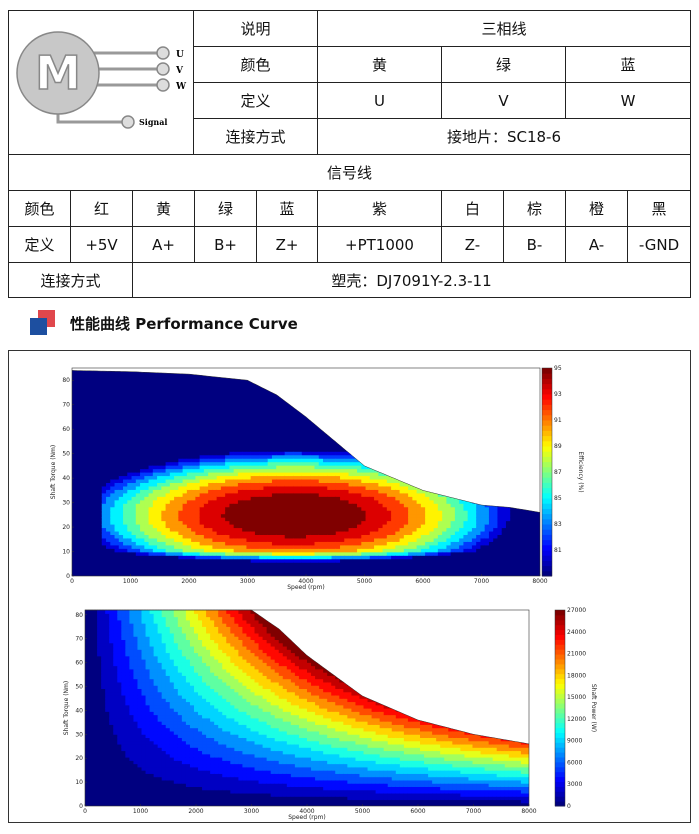 This screenshot has height=834, width=699. Describe the element at coordinates (558, 446) in the screenshot. I see `colorbar-tick-label: 89` at that location.